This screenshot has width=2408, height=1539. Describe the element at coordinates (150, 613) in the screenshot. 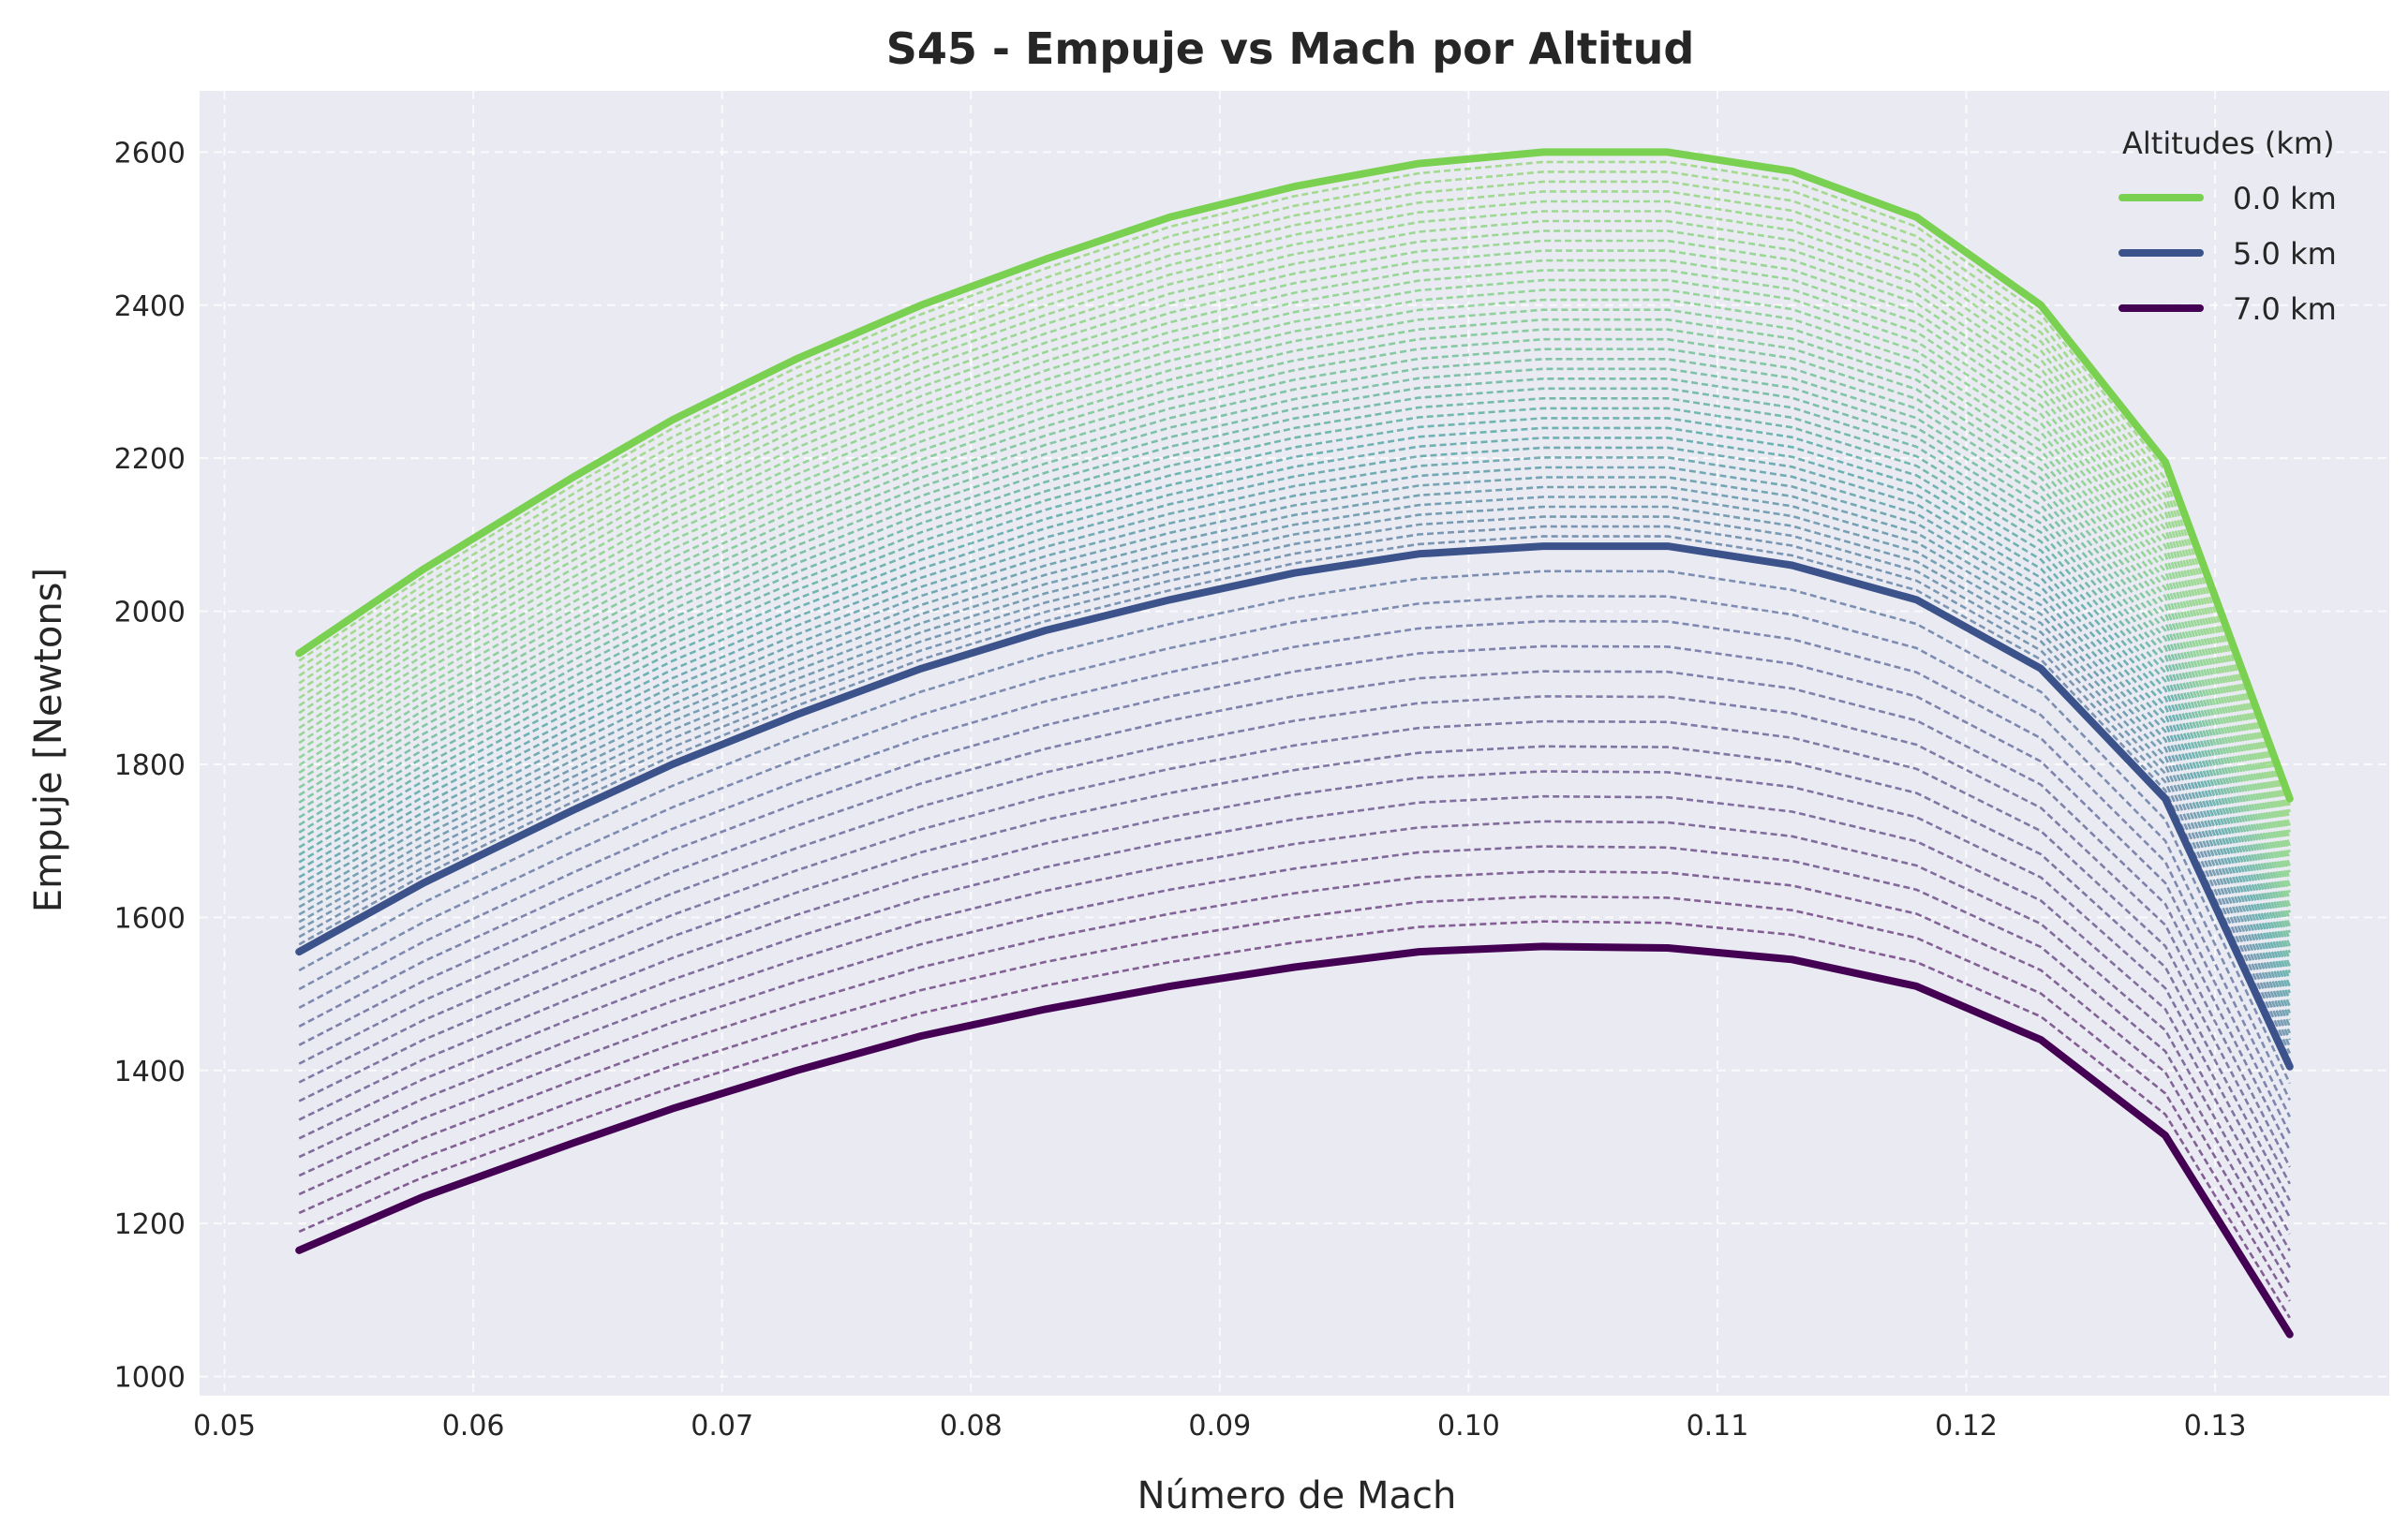

I see `y-tick-label: 2000` at that location.